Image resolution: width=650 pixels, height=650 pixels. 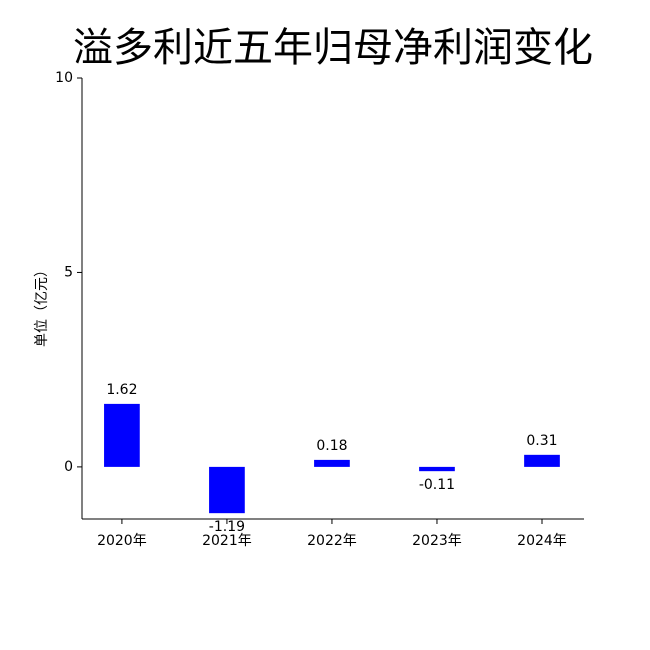 What do you see at coordinates (227, 541) in the screenshot?
I see `x-tick-label: 2021年` at bounding box center [227, 541].